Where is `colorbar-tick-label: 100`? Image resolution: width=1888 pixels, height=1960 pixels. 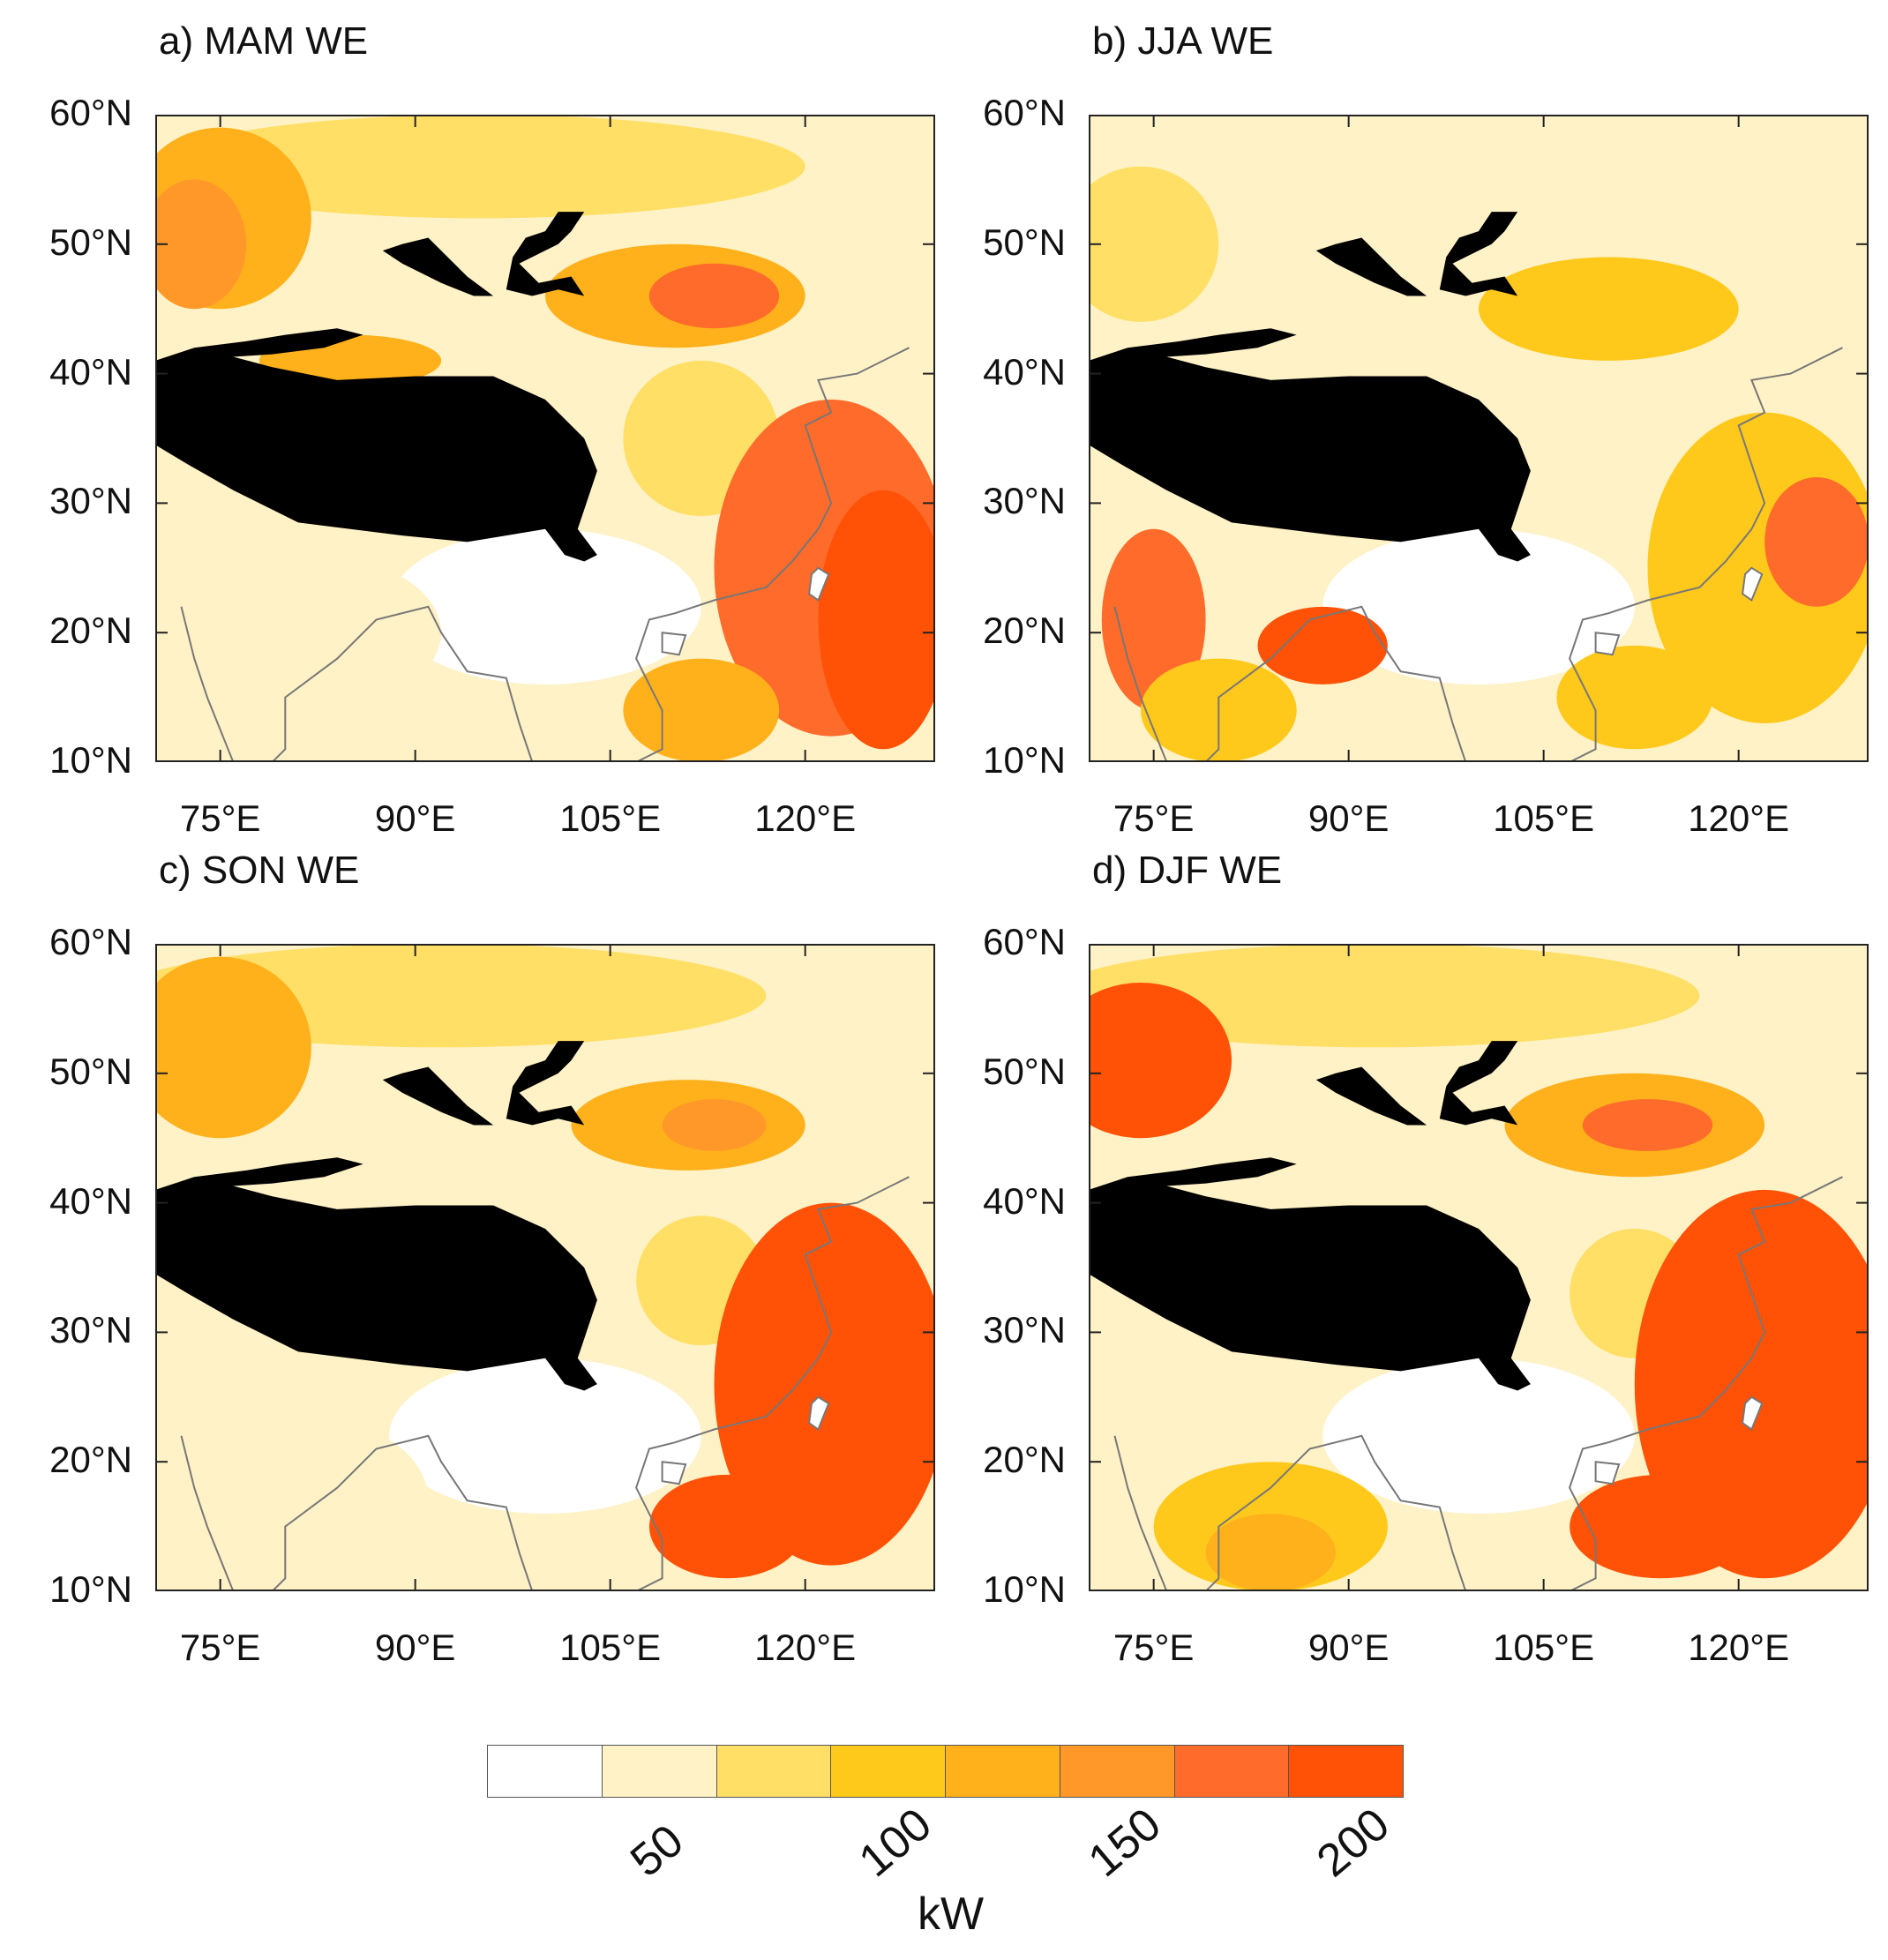 colorbar-tick-label: 100 is located at coordinates (895, 1843).